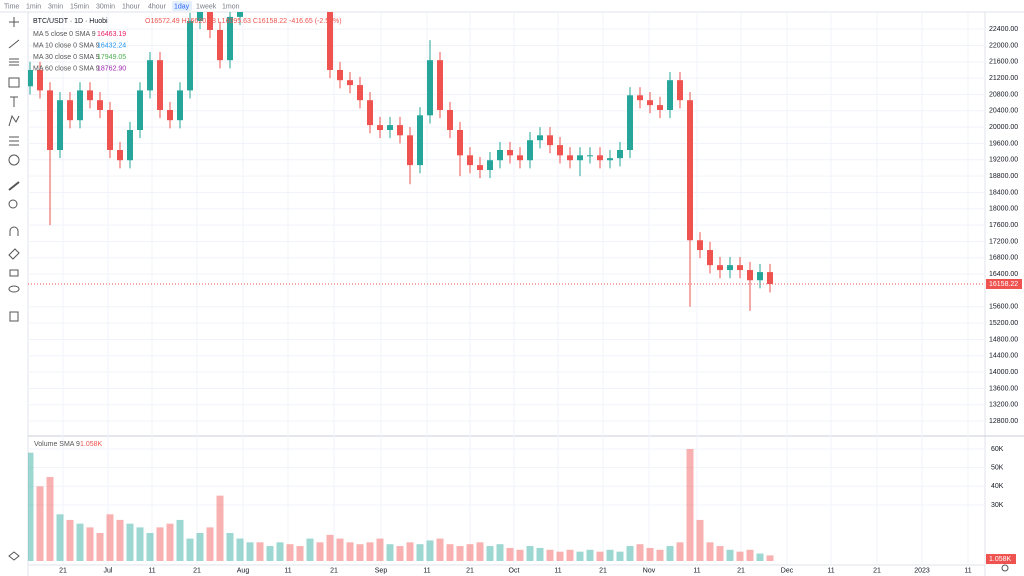 Image resolution: width=1024 pixels, height=576 pixels. What do you see at coordinates (14, 186) in the screenshot?
I see `measure-tool` at bounding box center [14, 186].